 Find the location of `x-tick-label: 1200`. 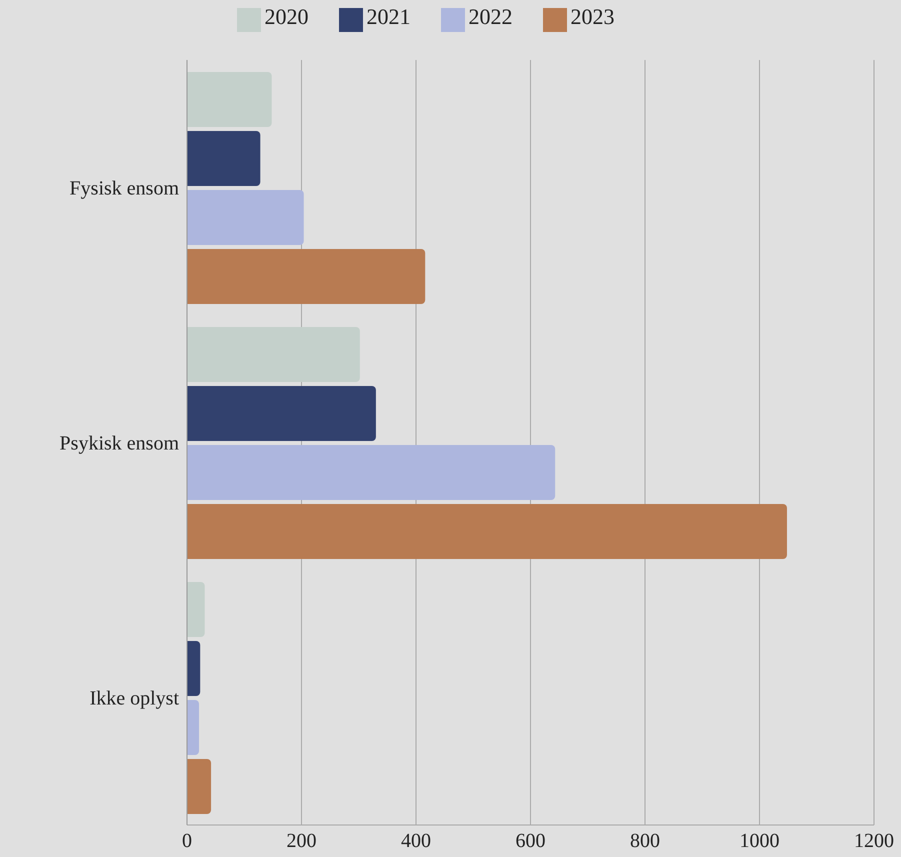

x-tick-label: 1200 is located at coordinates (874, 841).